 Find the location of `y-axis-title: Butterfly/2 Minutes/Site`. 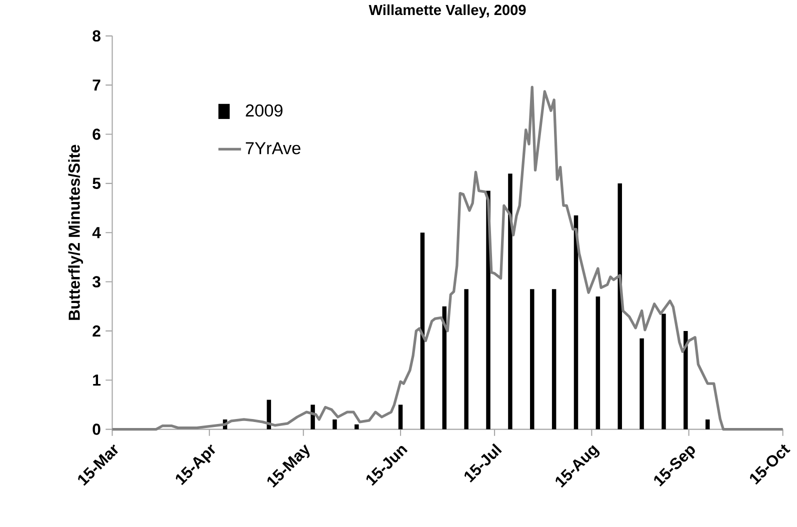

y-axis-title: Butterfly/2 Minutes/Site is located at coordinates (76, 232).